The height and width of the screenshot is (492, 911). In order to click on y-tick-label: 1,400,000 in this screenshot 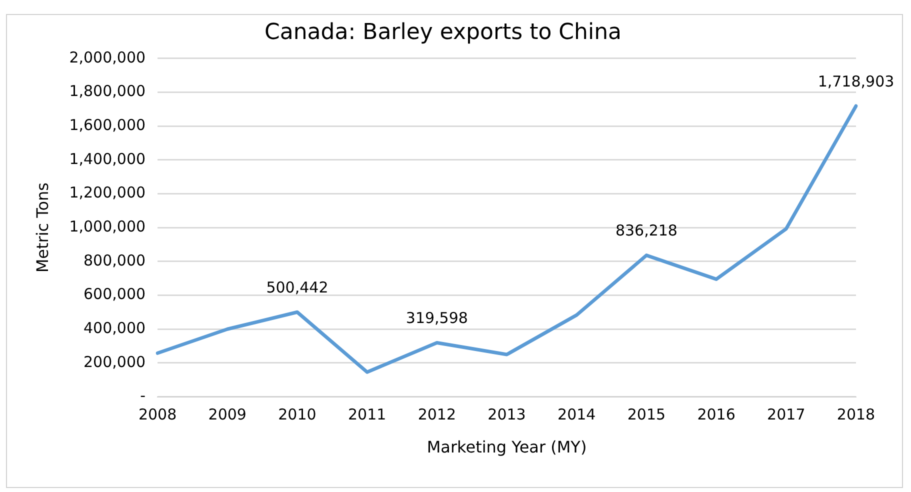, I will do `click(107, 159)`.